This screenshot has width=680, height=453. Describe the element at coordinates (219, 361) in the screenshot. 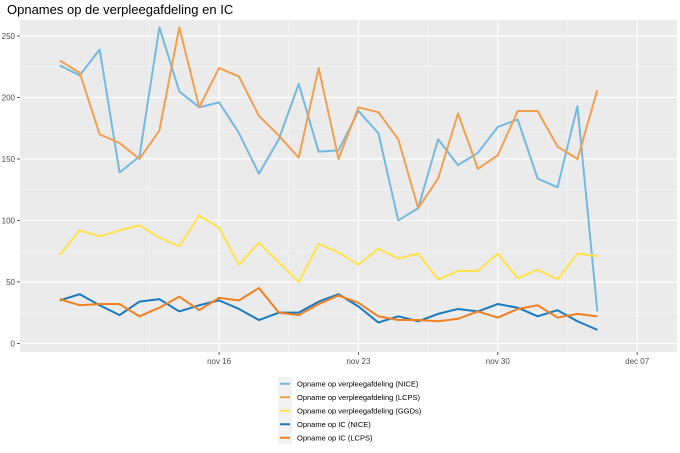

I see `x-tick-label: nov 16` at that location.